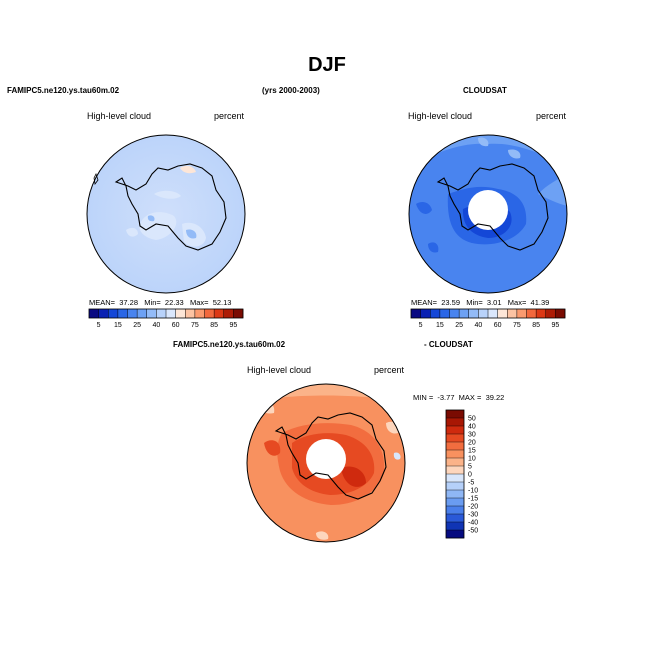  What do you see at coordinates (99, 325) in the screenshot?
I see `model-colorbar-tick-label: 5` at bounding box center [99, 325].